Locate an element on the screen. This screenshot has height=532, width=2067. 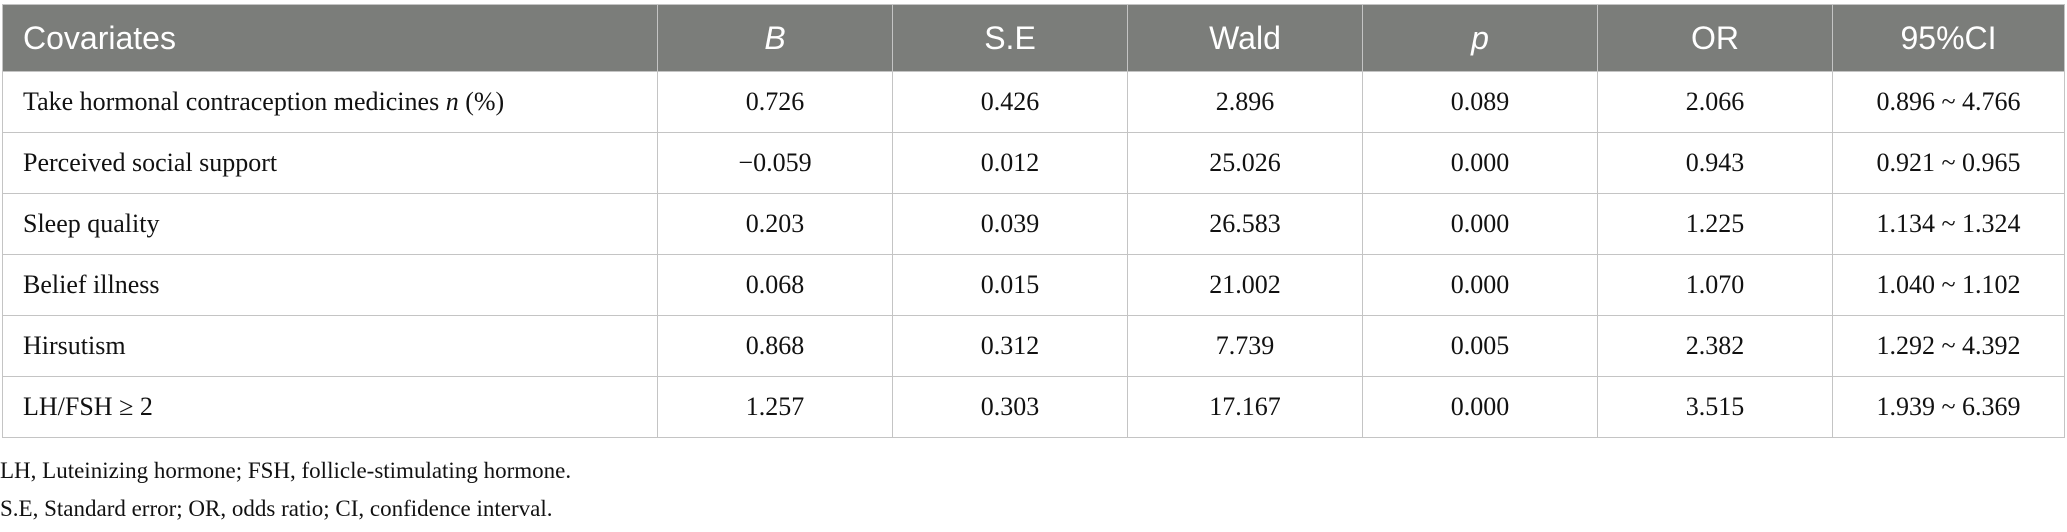
cell-or: 1.225 is located at coordinates (1715, 224).